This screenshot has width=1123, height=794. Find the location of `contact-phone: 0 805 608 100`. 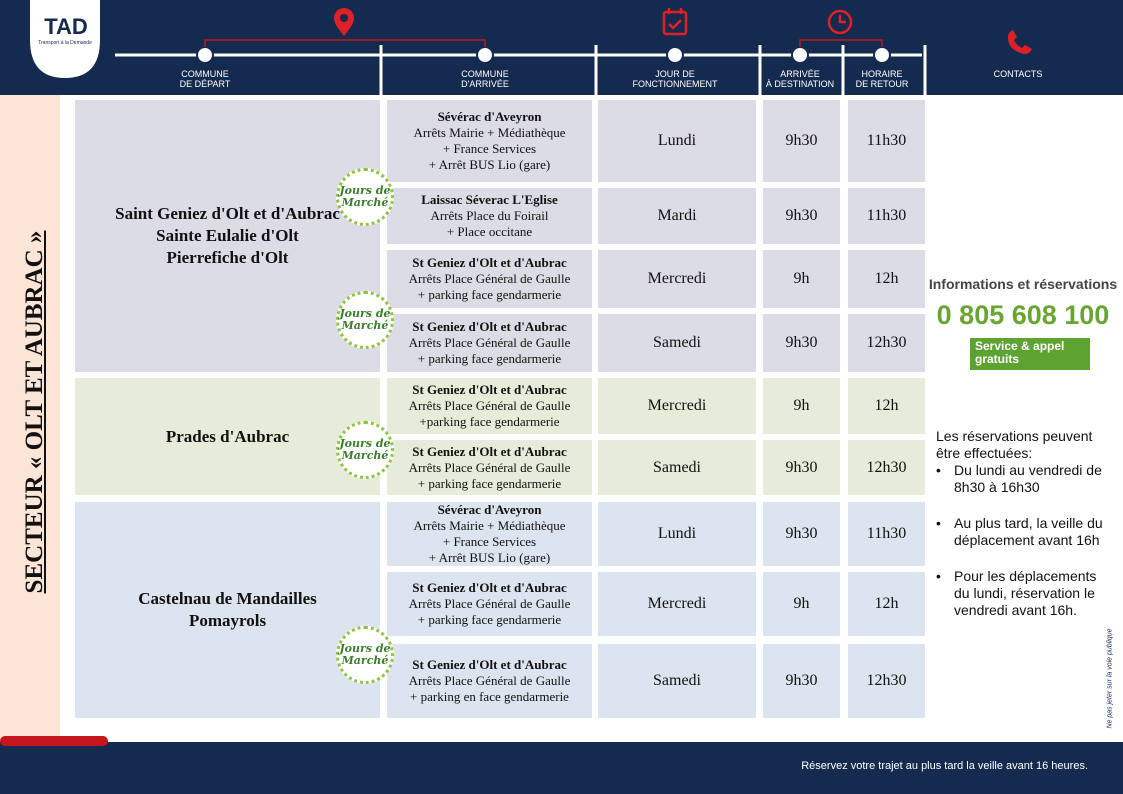

contact-phone: 0 805 608 100 is located at coordinates (1023, 315).